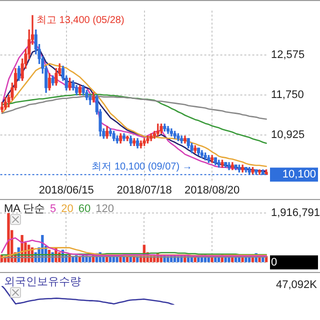  What do you see at coordinates (142, 166) in the screenshot?
I see `annotation: 최저 10,100 (09/07) →` at bounding box center [142, 166].